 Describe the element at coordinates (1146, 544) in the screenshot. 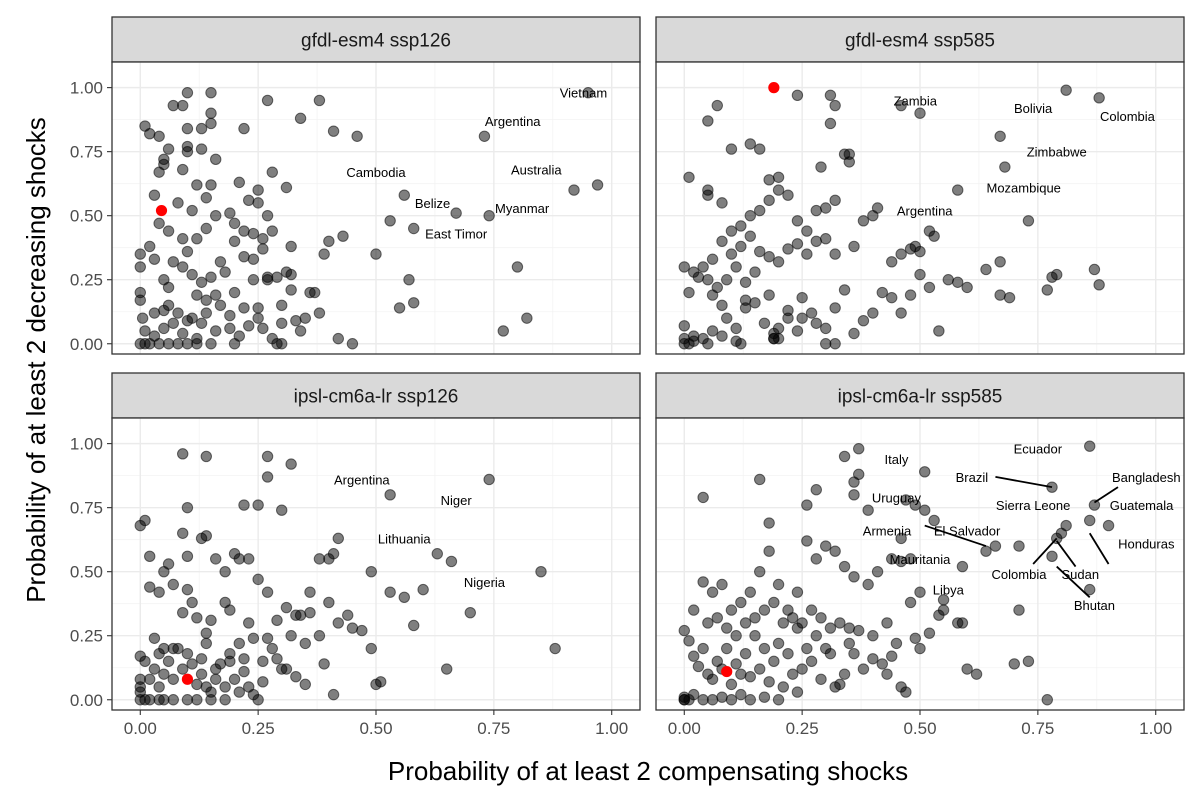

I see `point-label: Honduras` at that location.